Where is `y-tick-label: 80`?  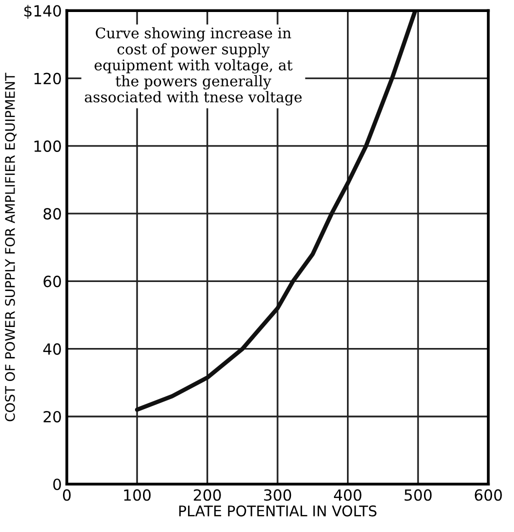
y-tick-label: 80 is located at coordinates (52, 214).